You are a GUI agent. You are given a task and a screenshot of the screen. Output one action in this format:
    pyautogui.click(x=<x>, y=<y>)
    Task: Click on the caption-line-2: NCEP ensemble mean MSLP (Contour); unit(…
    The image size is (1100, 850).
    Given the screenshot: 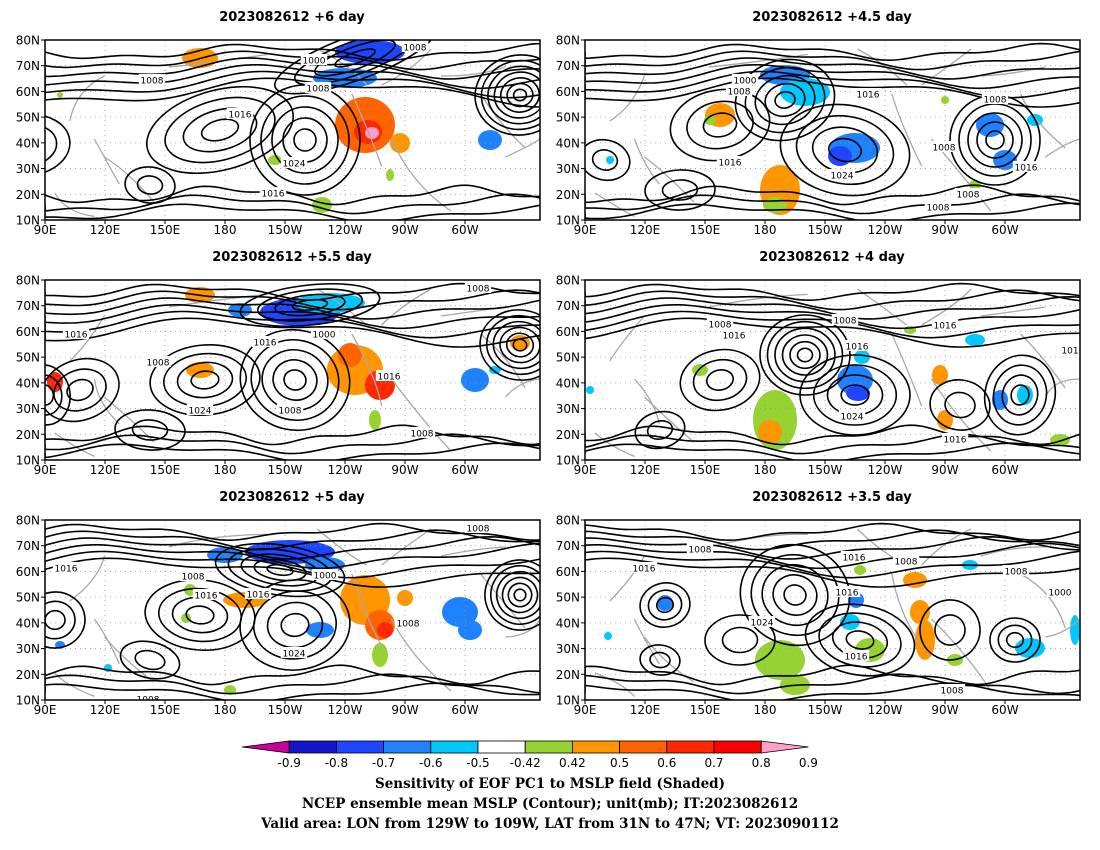 What is the action you would take?
    pyautogui.click(x=550, y=804)
    